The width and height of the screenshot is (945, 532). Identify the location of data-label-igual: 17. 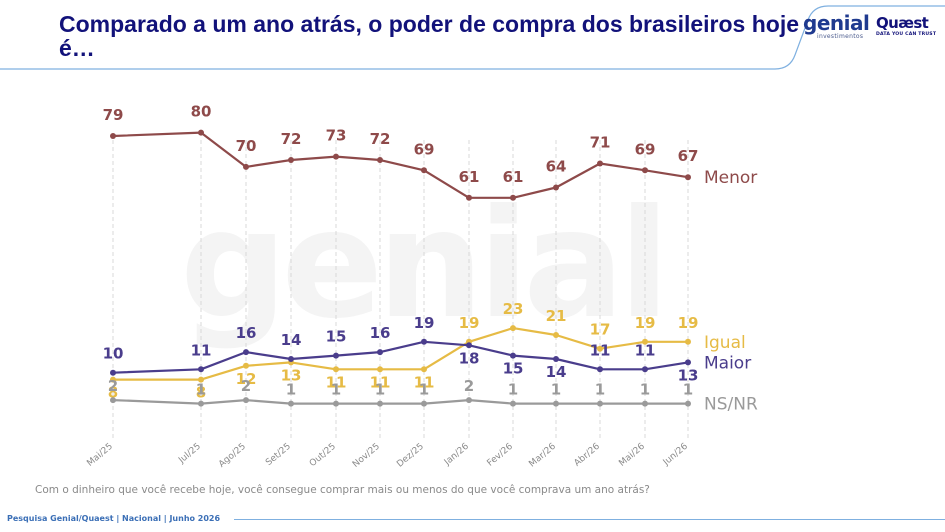
(600, 330).